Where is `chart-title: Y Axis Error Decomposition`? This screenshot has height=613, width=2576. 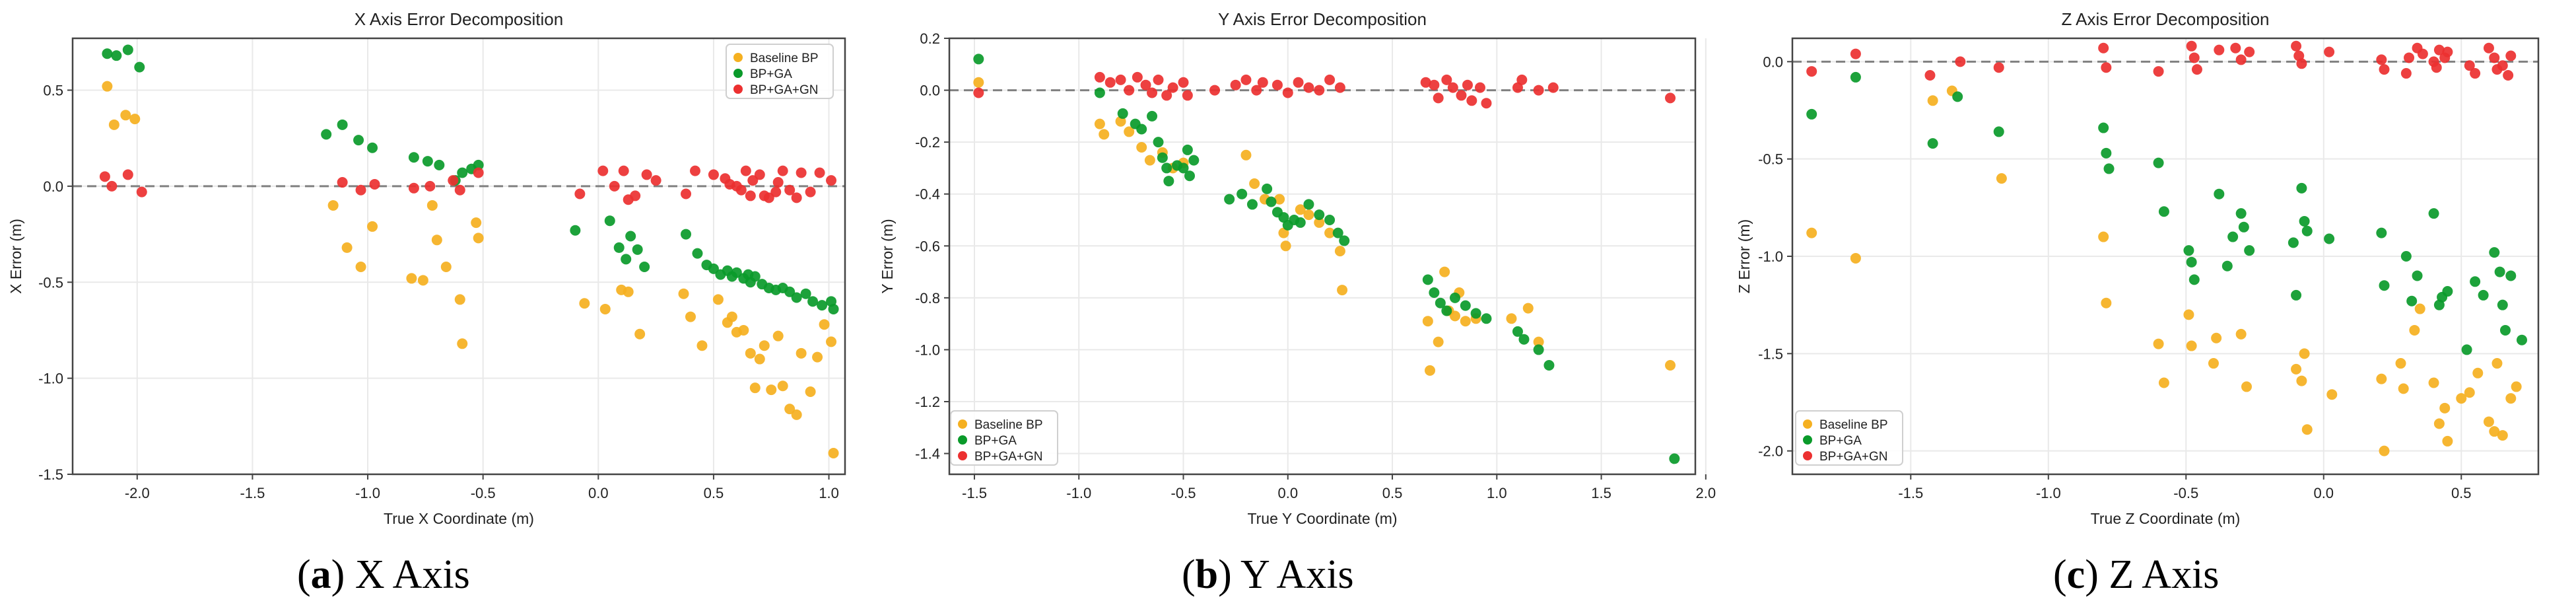 chart-title: Y Axis Error Decomposition is located at coordinates (1322, 19).